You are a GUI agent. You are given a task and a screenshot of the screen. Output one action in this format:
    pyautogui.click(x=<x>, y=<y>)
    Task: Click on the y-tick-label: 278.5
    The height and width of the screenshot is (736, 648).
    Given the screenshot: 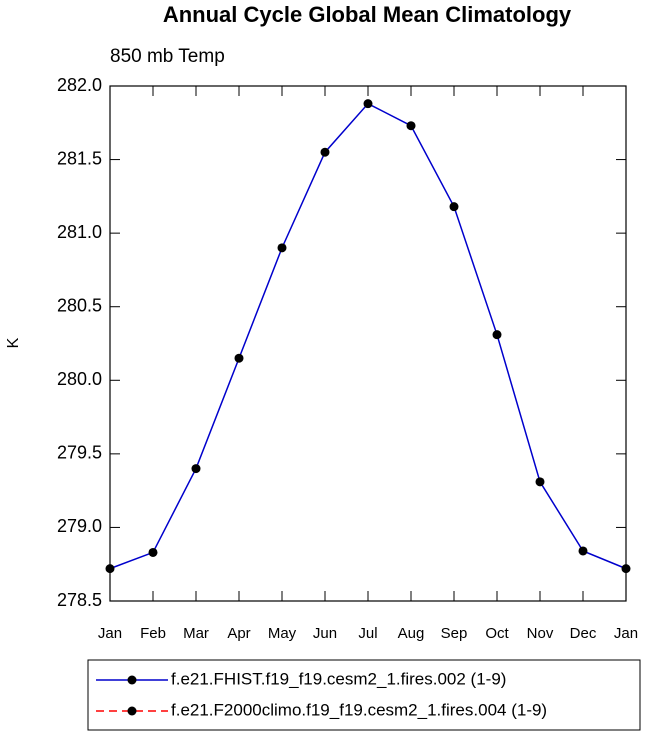 What is the action you would take?
    pyautogui.click(x=79, y=600)
    